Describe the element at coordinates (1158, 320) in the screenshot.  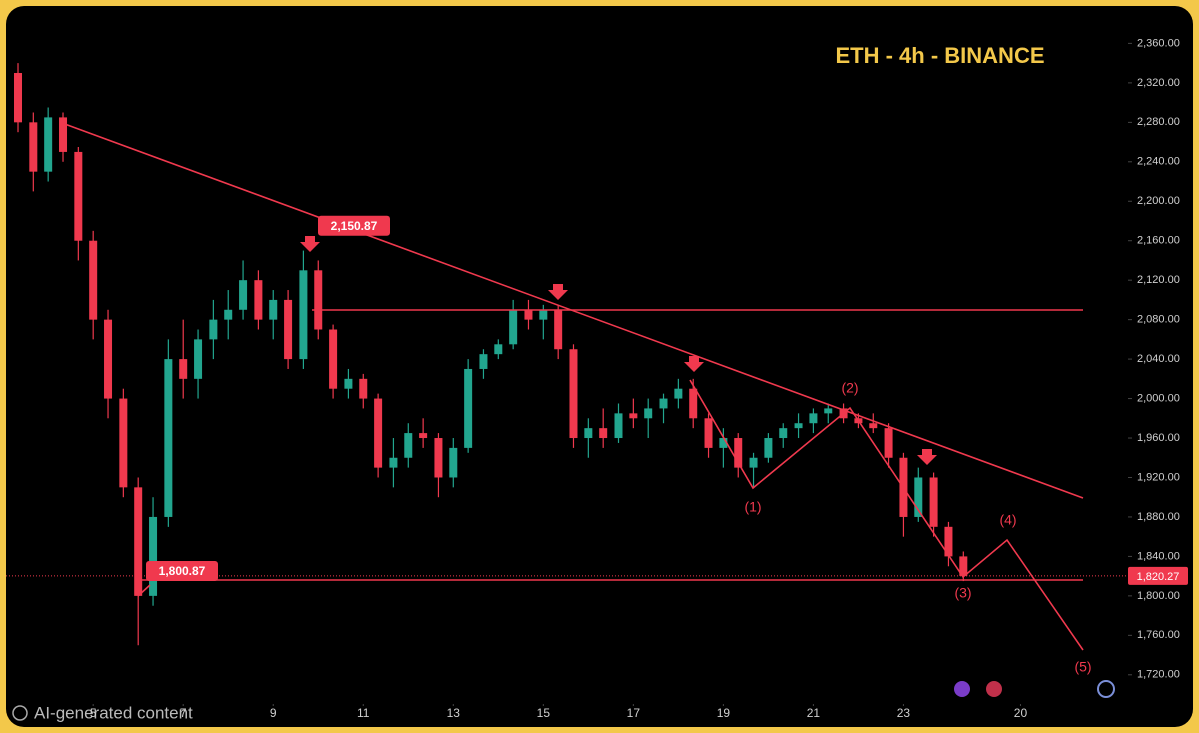
I see `y-tick-label: 2,080.00` at that location.